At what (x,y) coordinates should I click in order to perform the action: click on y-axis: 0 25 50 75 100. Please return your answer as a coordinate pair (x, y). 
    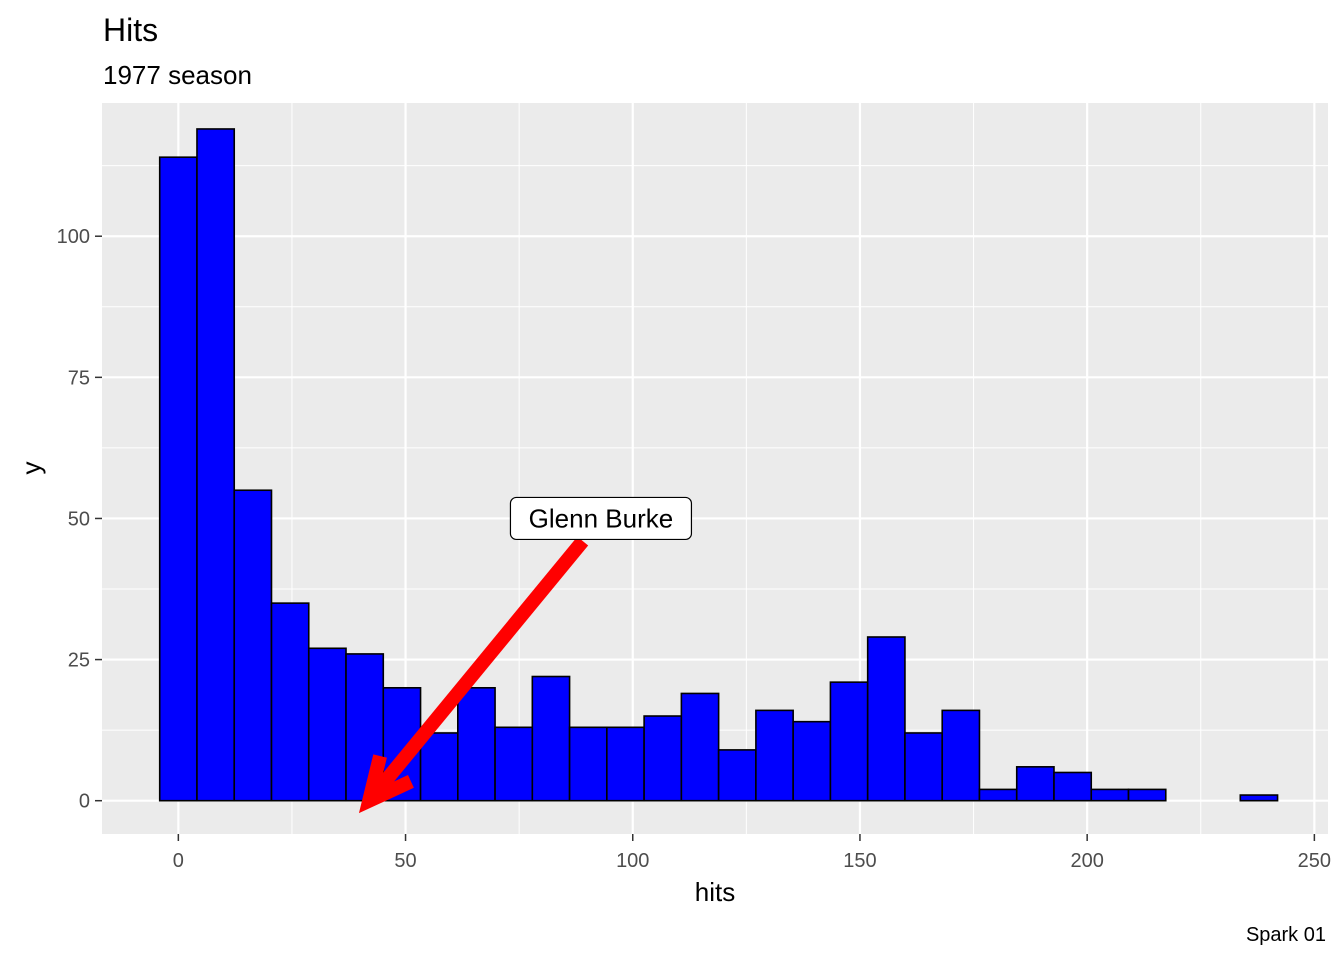
    Looking at the image, I should click on (79, 519).